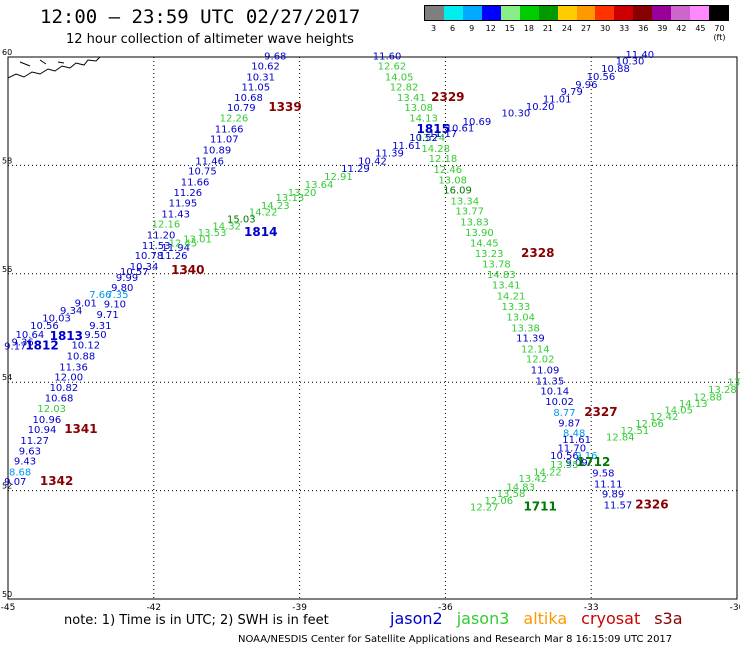 The height and width of the screenshot is (650, 740). Describe the element at coordinates (509, 28) in the screenshot. I see `legend-label: 15` at that location.